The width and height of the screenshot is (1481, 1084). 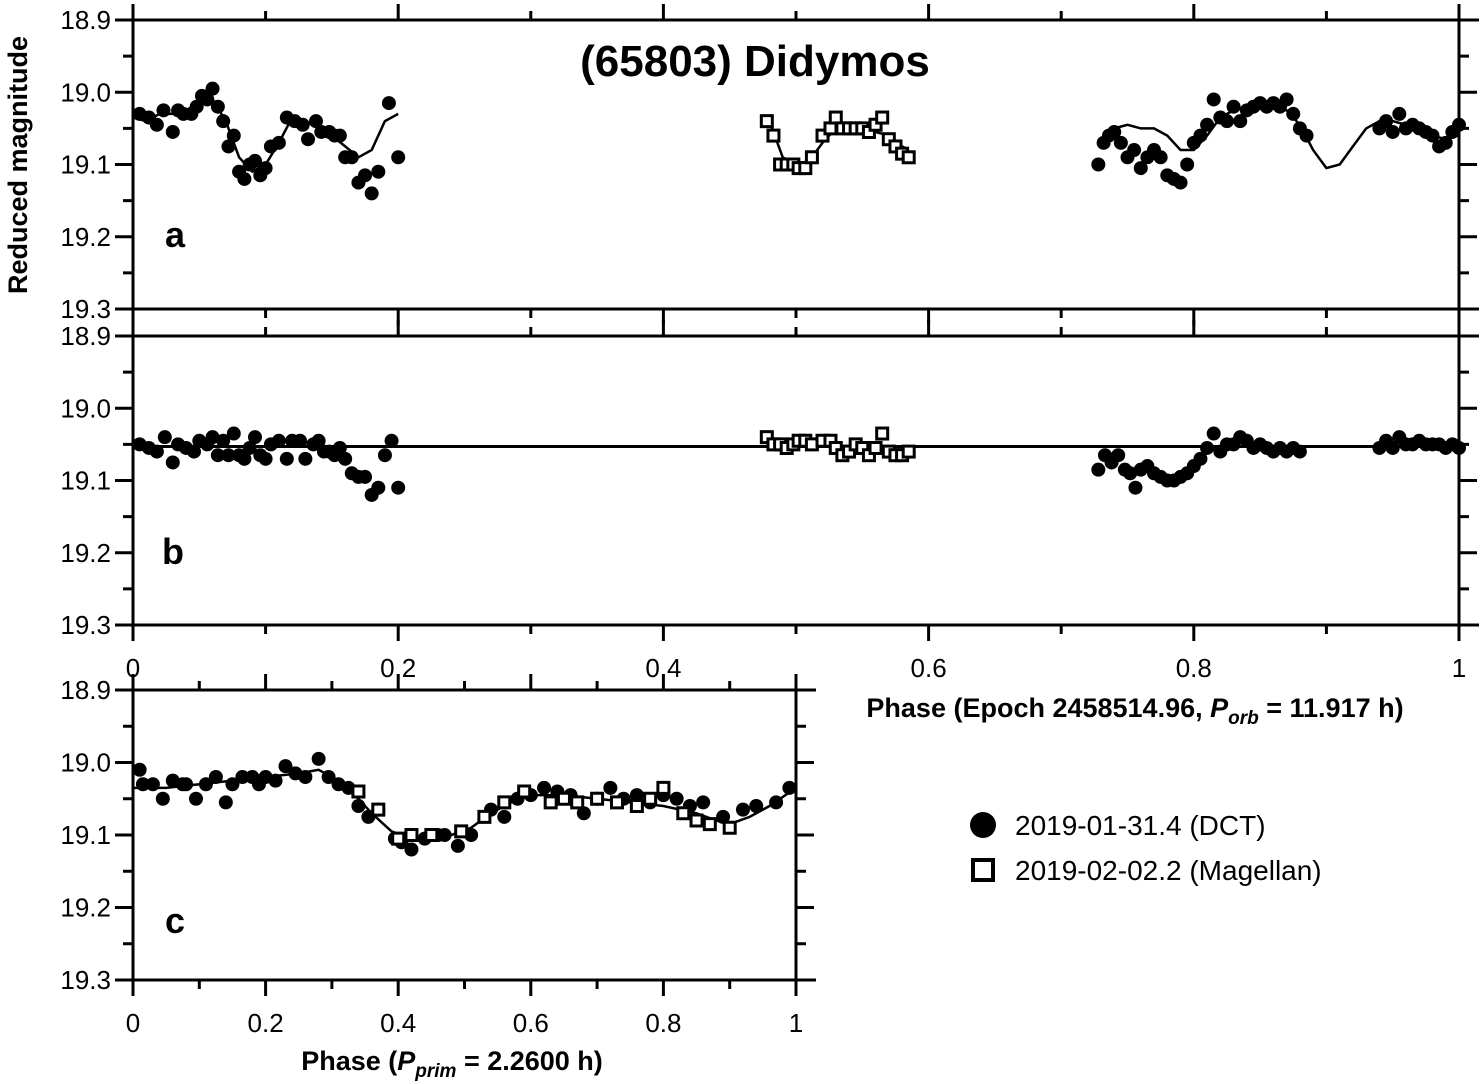 I want to click on x-tick-label: 0.8, so click(x=1194, y=668).